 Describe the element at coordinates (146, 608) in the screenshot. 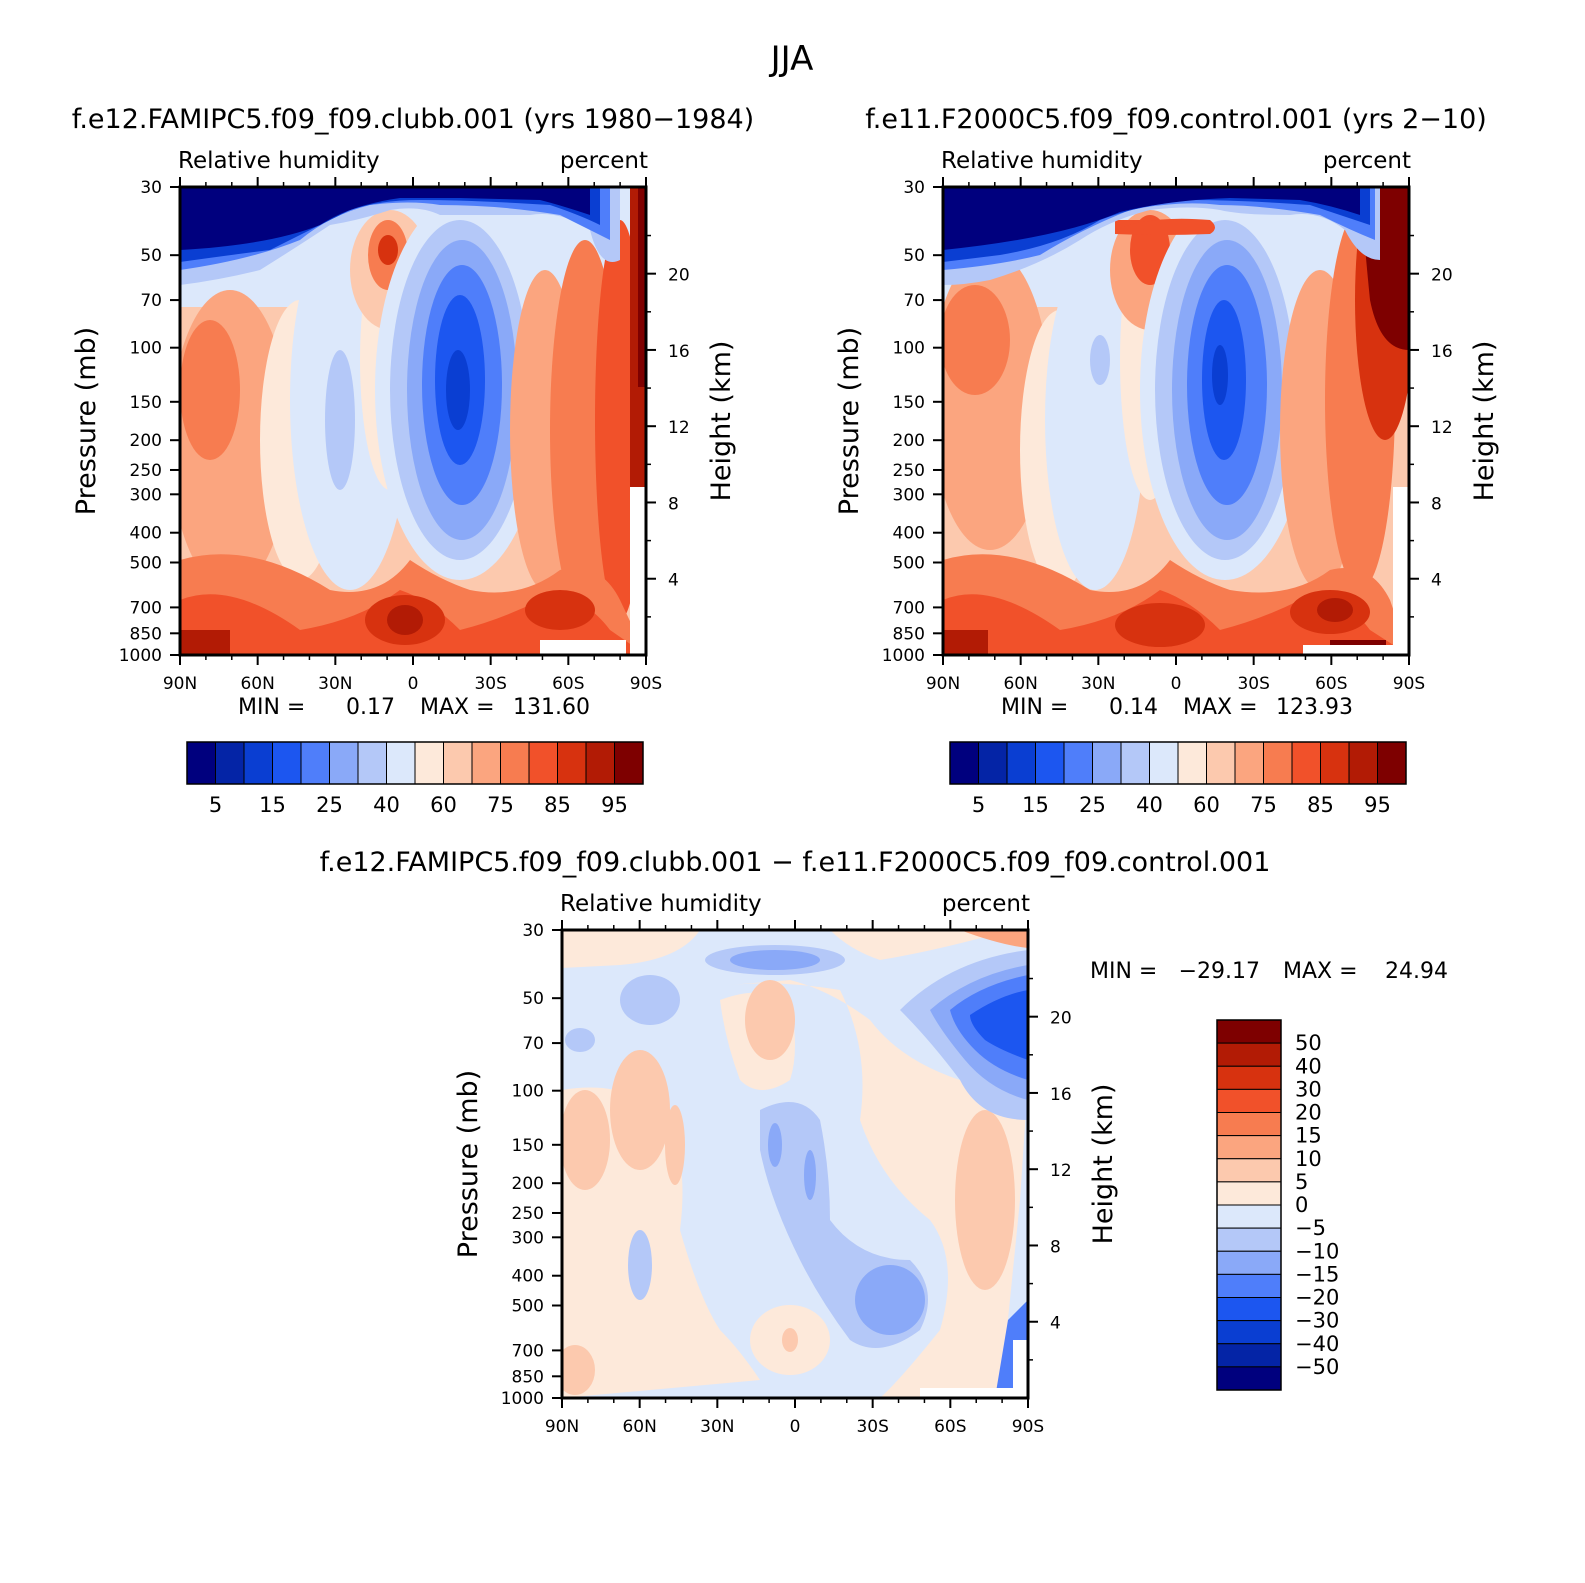

I see `y-tick-label: 700` at that location.